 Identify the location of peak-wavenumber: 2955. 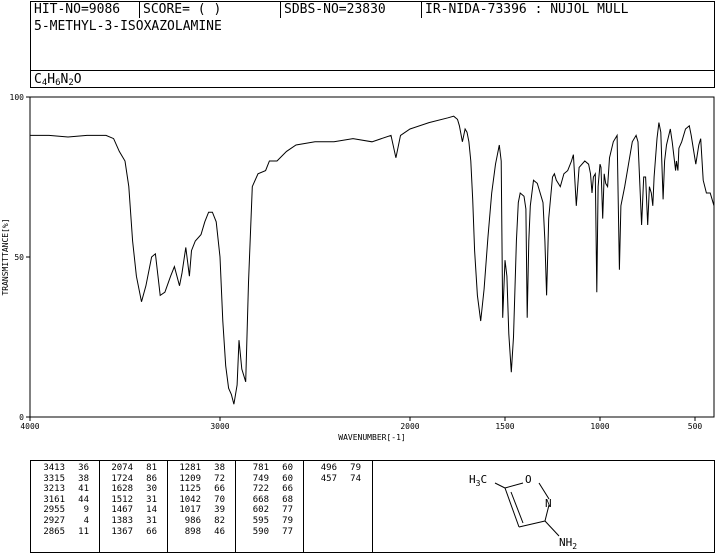
(54, 510).